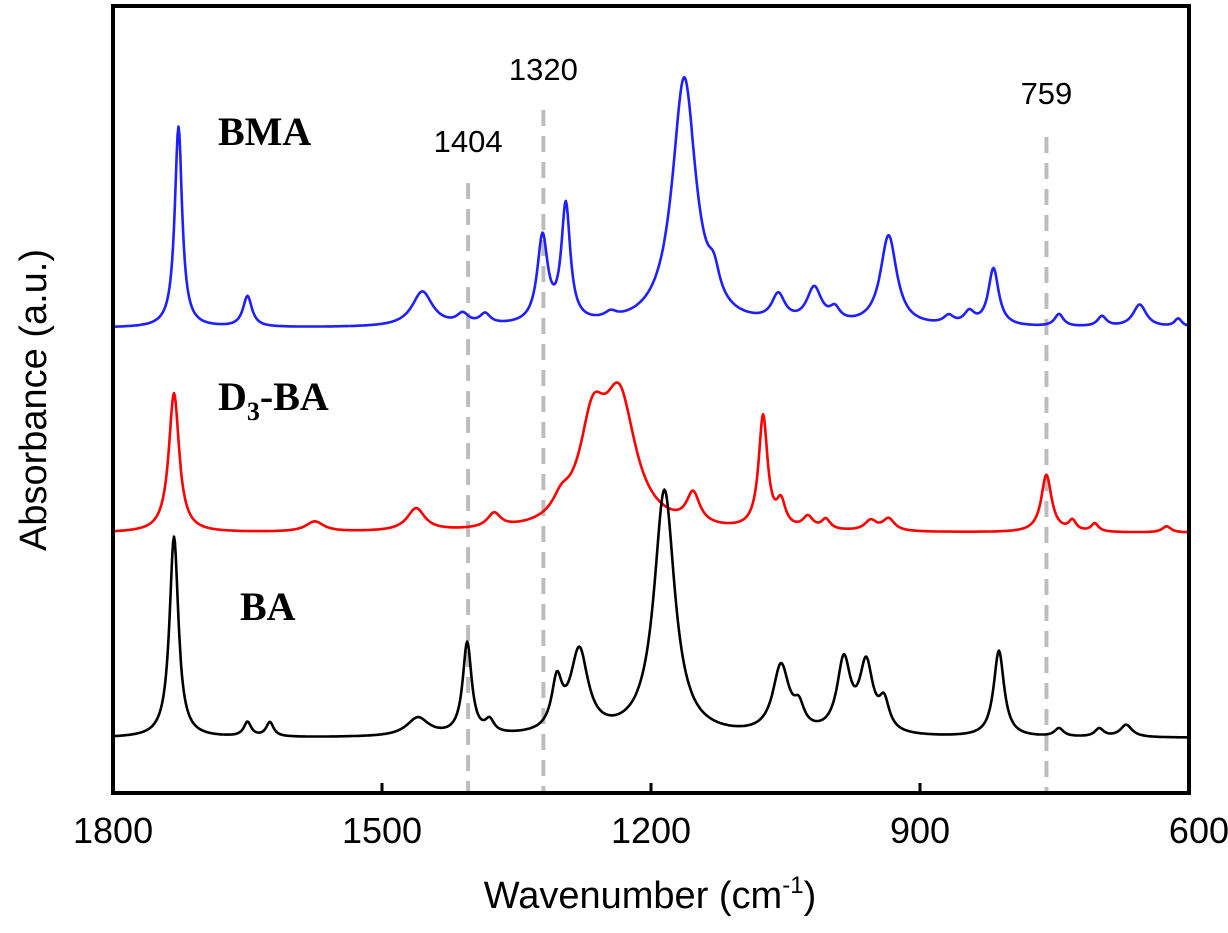 Image resolution: width=1228 pixels, height=933 pixels. I want to click on series-label: D3-BA, so click(273, 400).